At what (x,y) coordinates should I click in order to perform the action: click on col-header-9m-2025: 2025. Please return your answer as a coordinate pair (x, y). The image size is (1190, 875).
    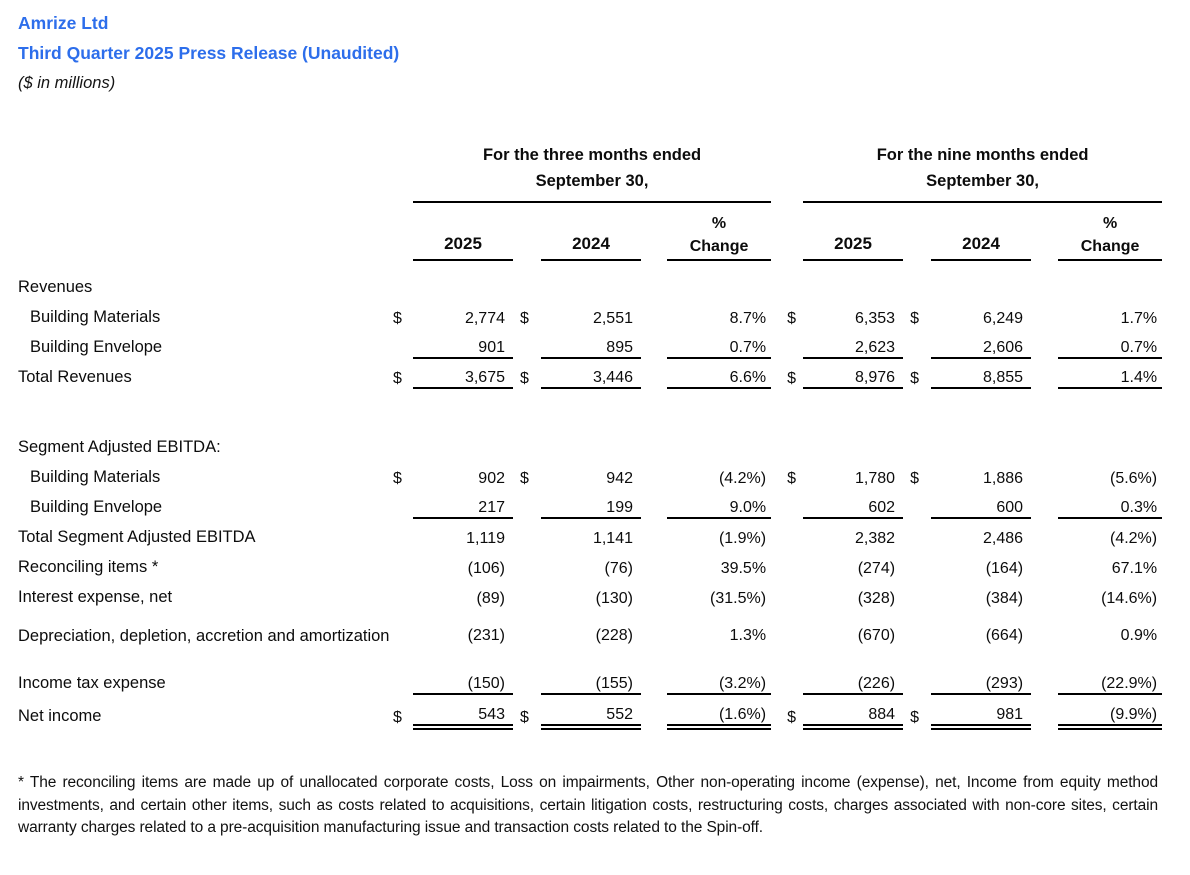
    Looking at the image, I should click on (853, 231).